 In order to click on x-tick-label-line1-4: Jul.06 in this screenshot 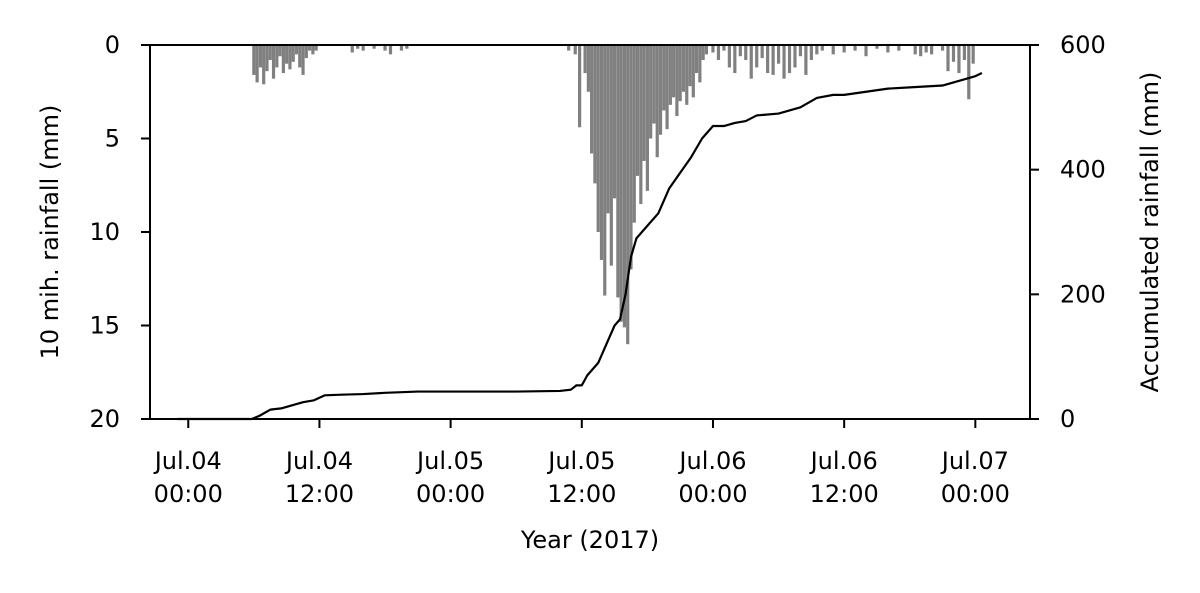, I will do `click(711, 461)`.